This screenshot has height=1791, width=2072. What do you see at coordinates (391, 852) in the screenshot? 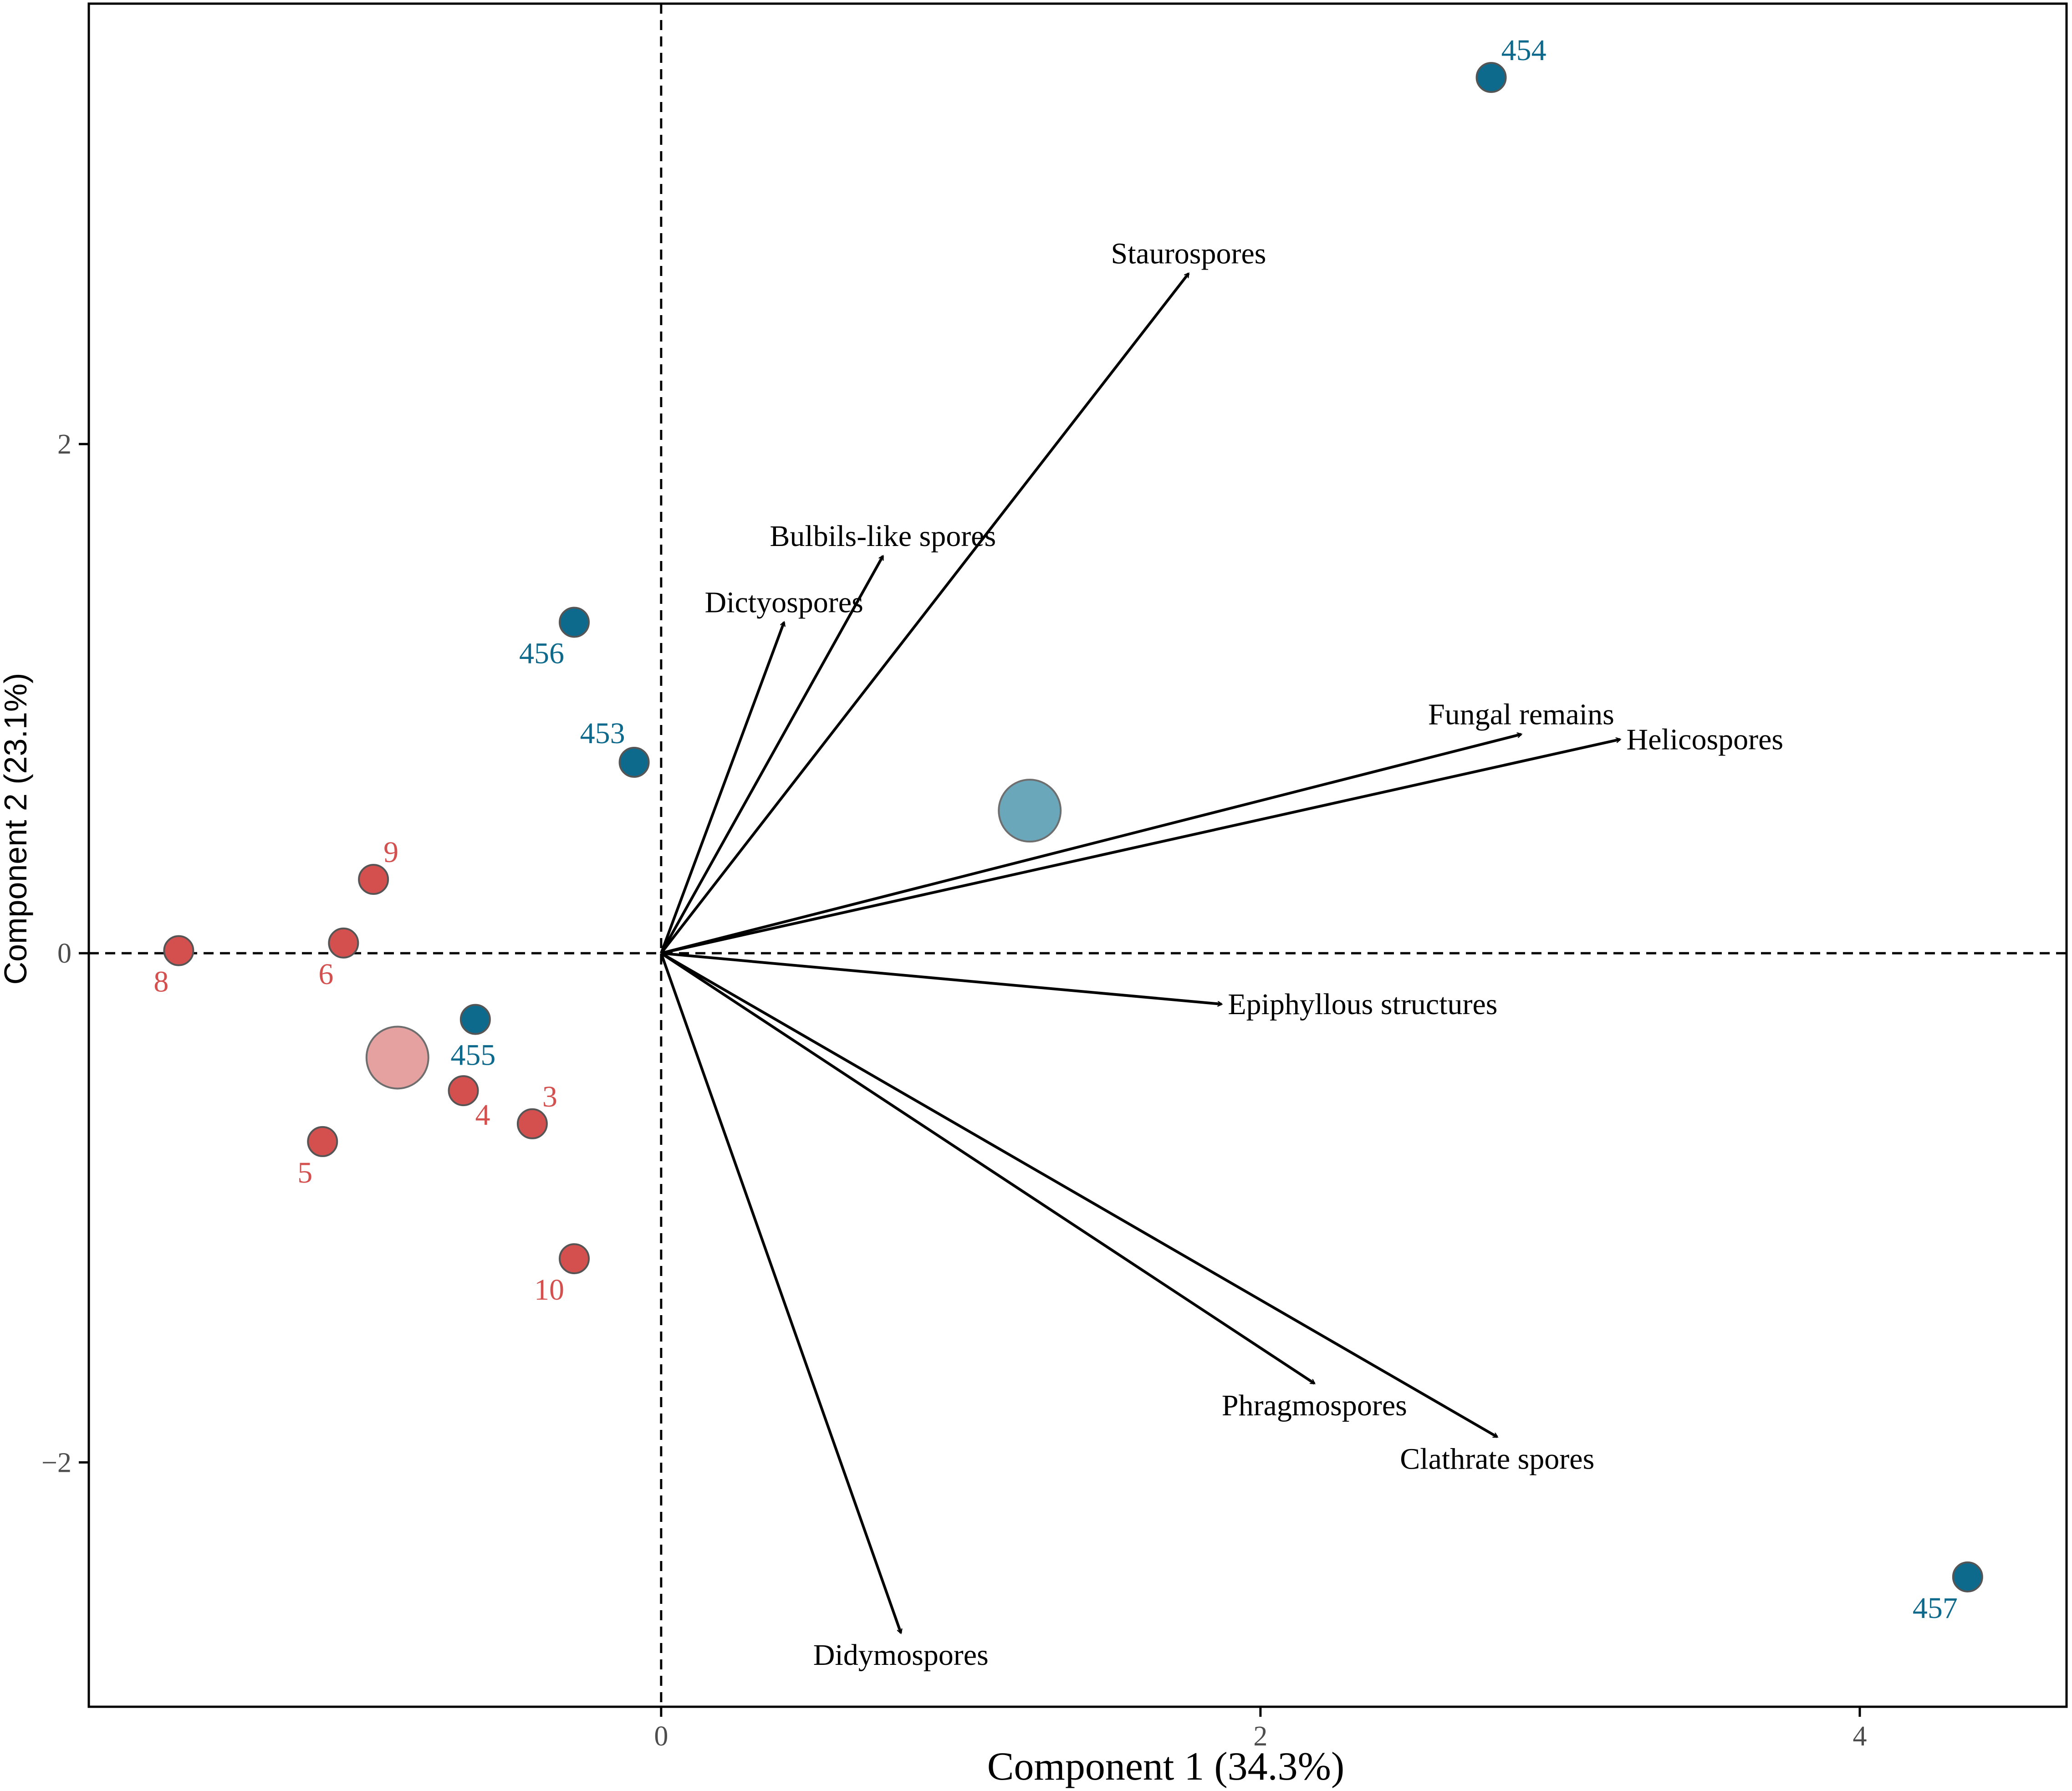
I see `point-label: 9` at bounding box center [391, 852].